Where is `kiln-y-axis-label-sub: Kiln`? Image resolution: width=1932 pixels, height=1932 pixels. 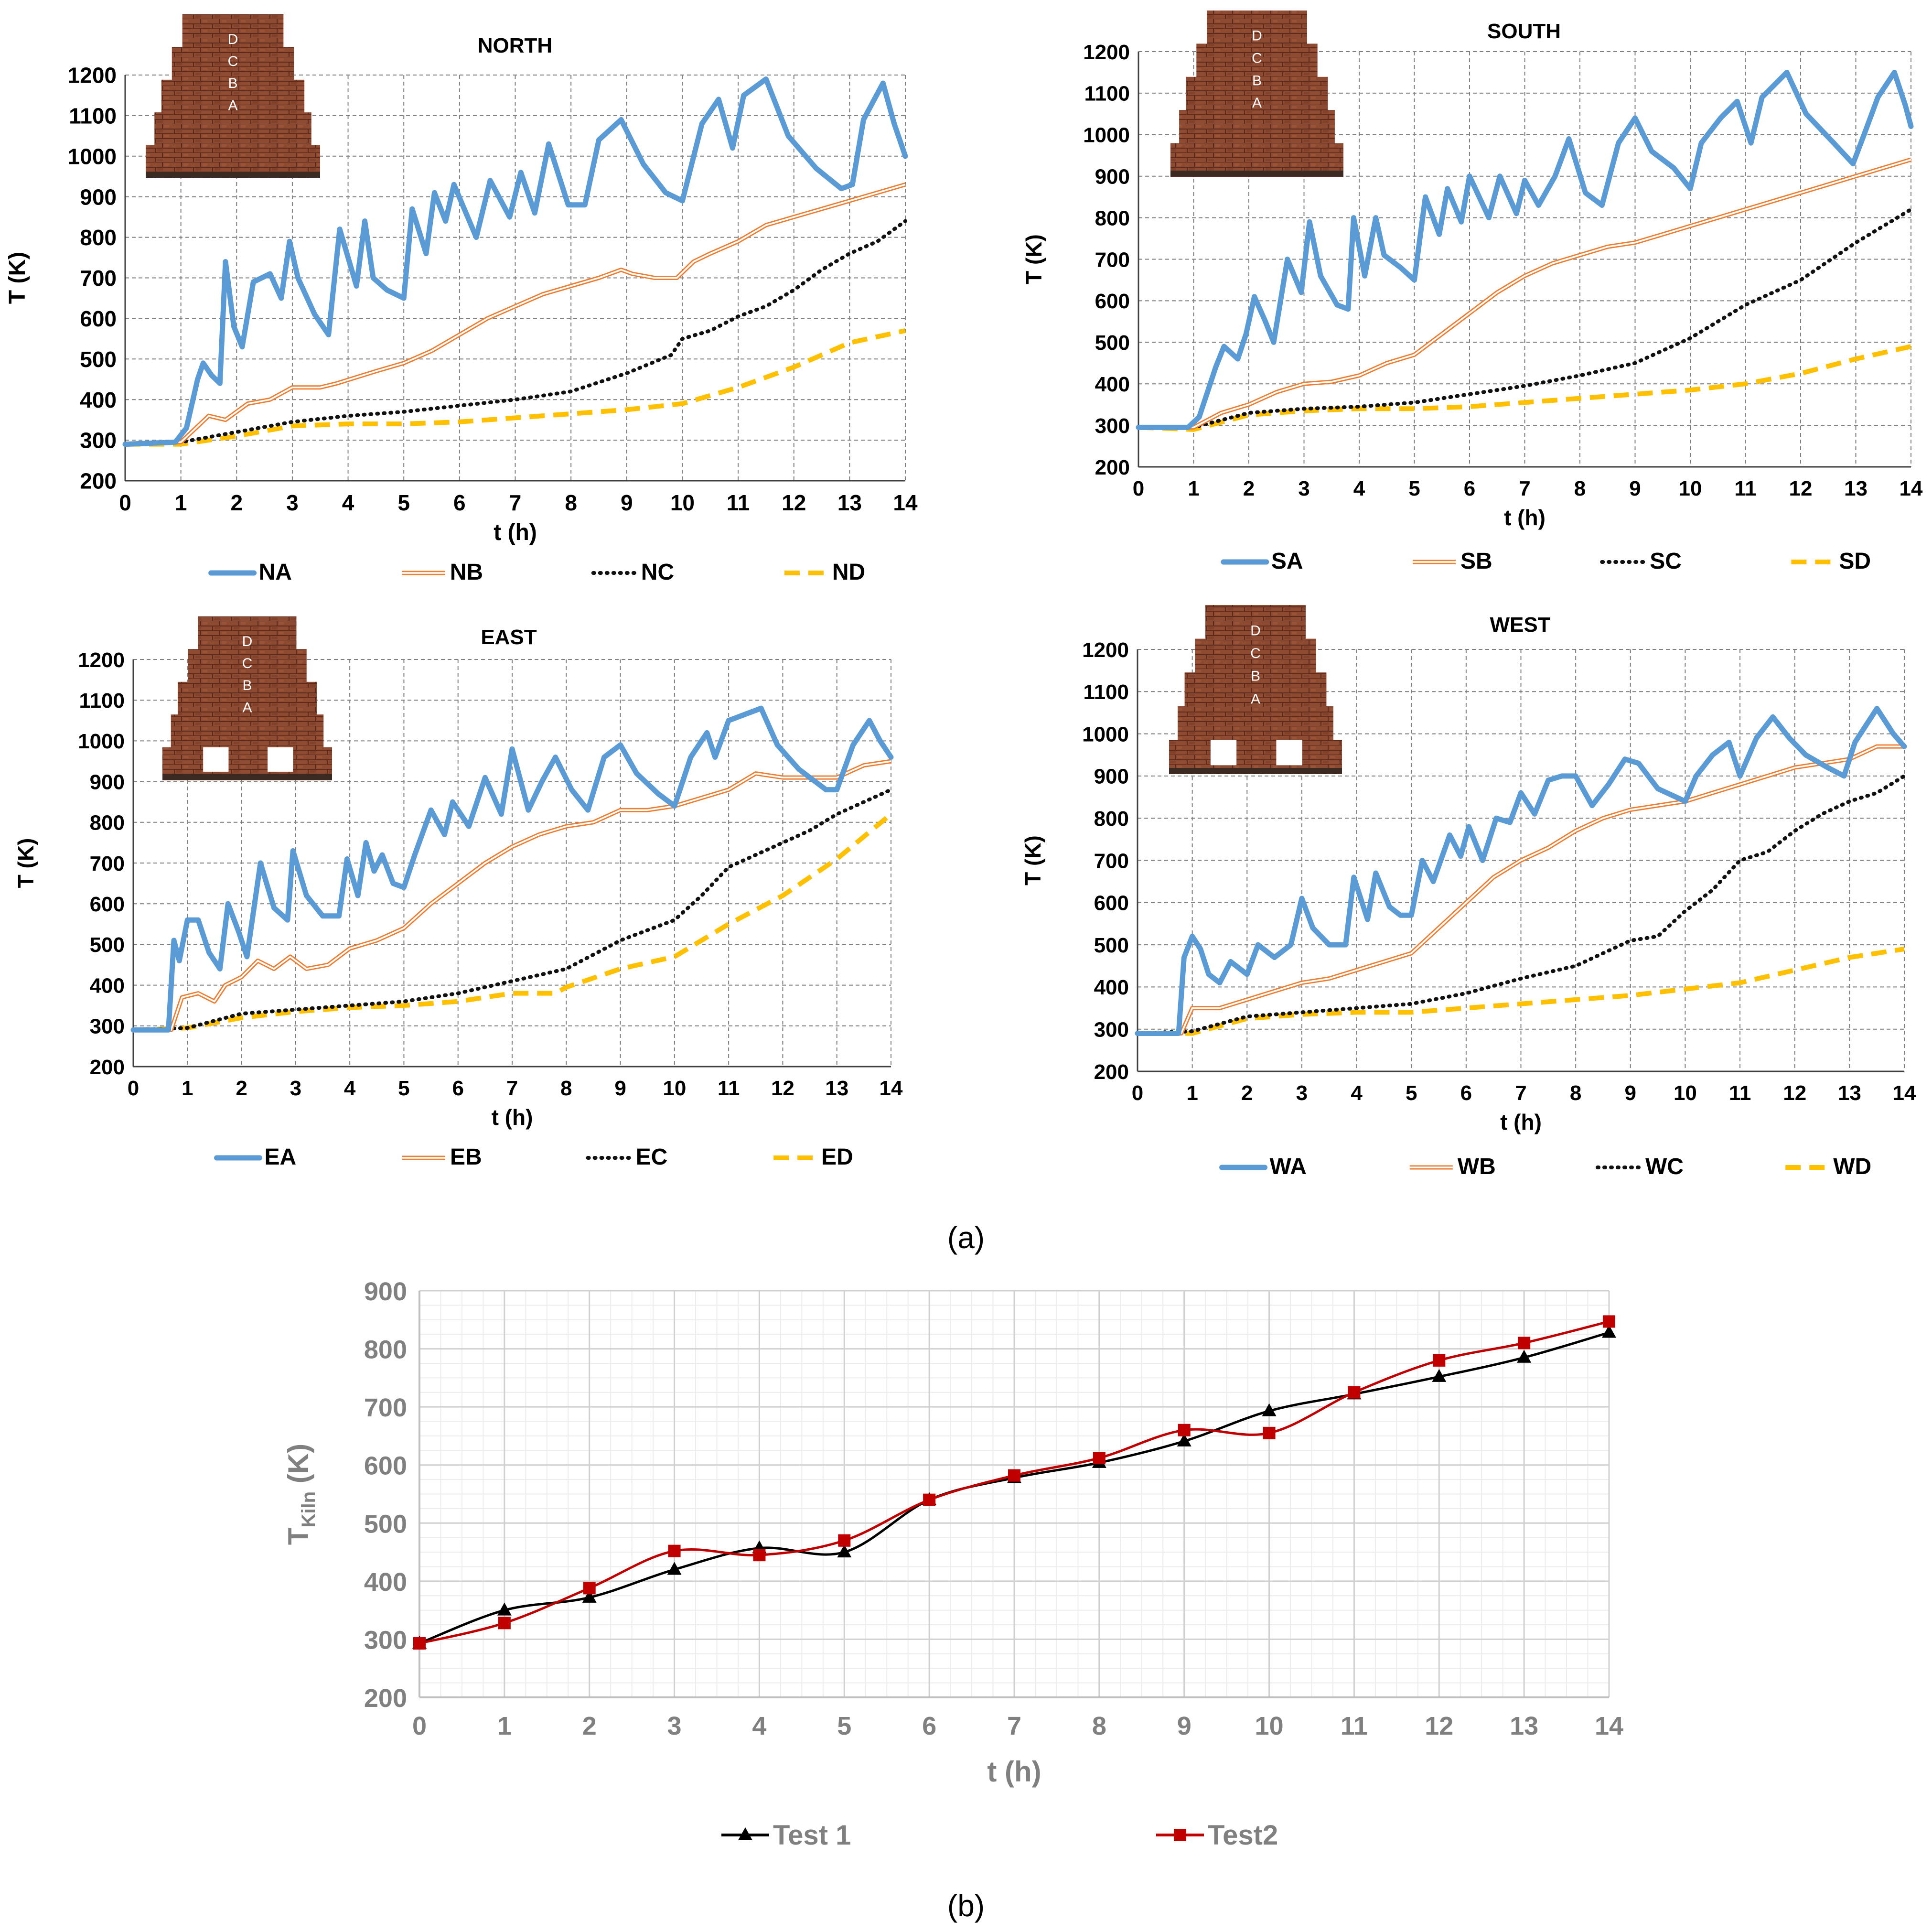 kiln-y-axis-label-sub: Kiln is located at coordinates (308, 1509).